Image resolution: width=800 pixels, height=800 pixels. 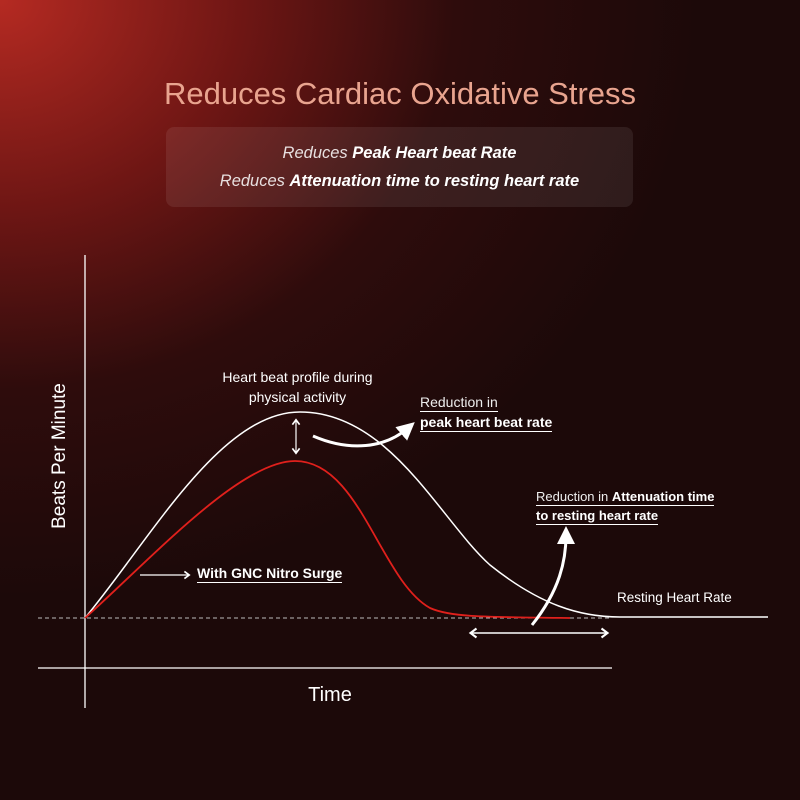 I want to click on attenuation-callout-arrow-icon, so click(x=552, y=576).